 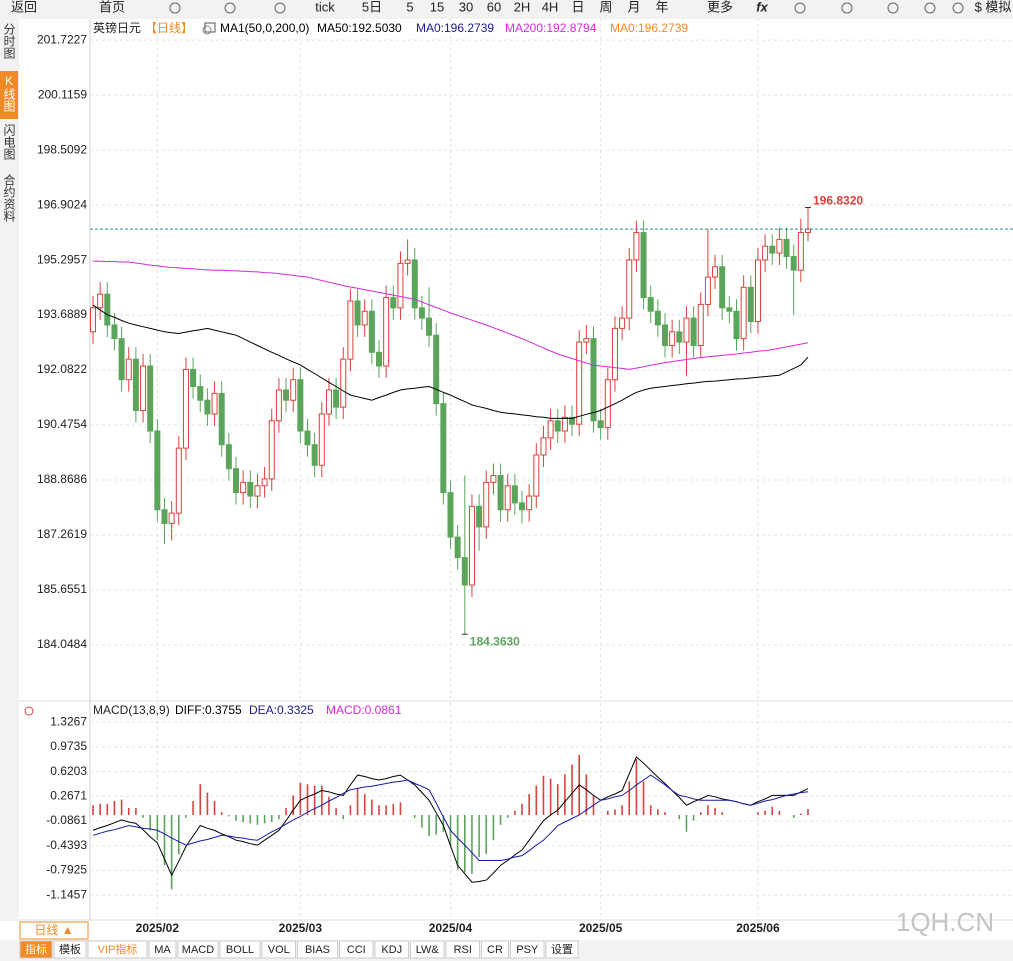 What do you see at coordinates (550, 7) in the screenshot?
I see `toolbar-button: 4H` at bounding box center [550, 7].